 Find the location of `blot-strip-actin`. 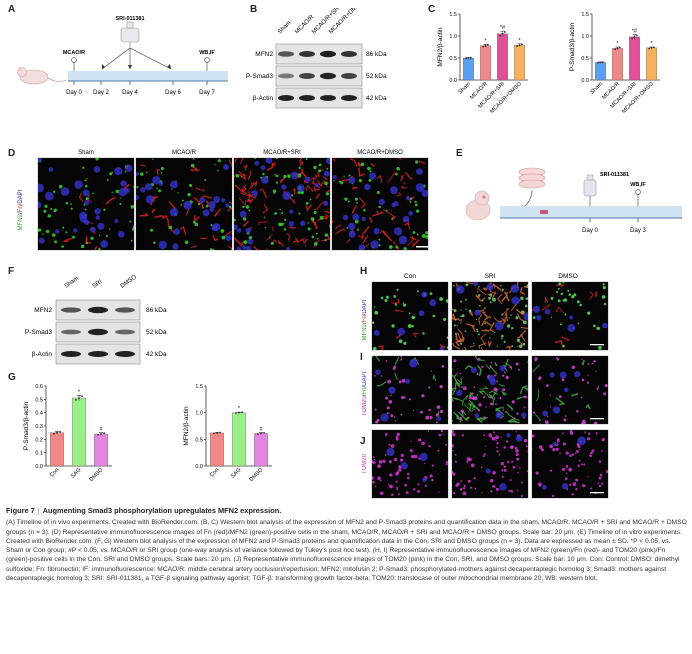

blot-strip-actin is located at coordinates (319, 98).